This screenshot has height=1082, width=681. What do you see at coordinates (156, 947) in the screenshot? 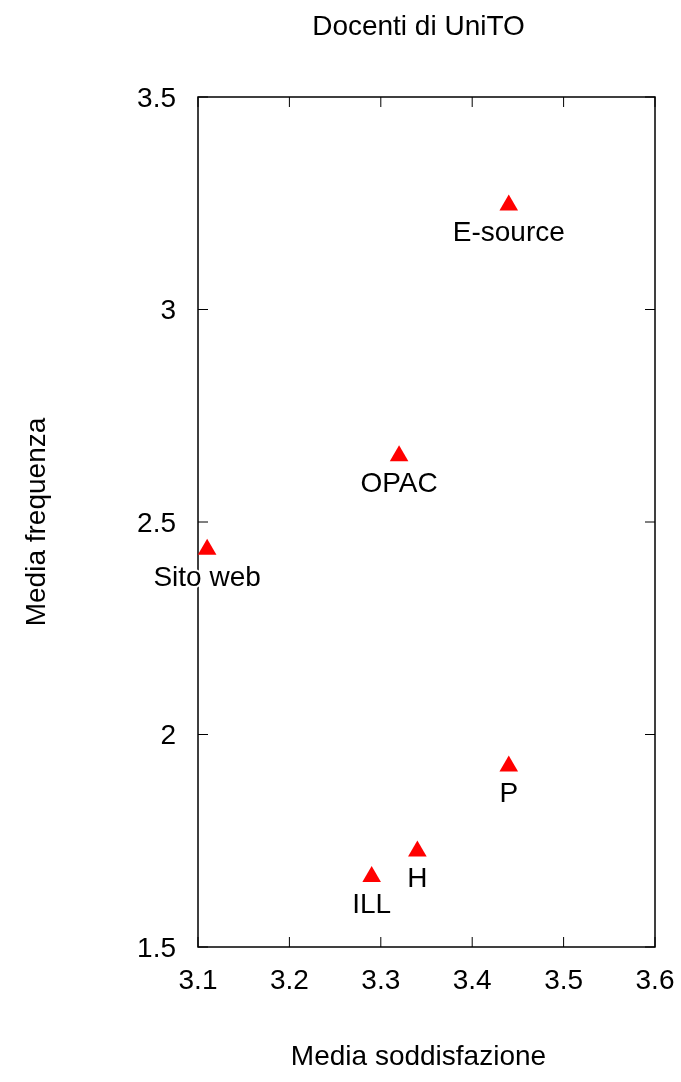
I see `y-tick-label: 1.5` at bounding box center [156, 947].